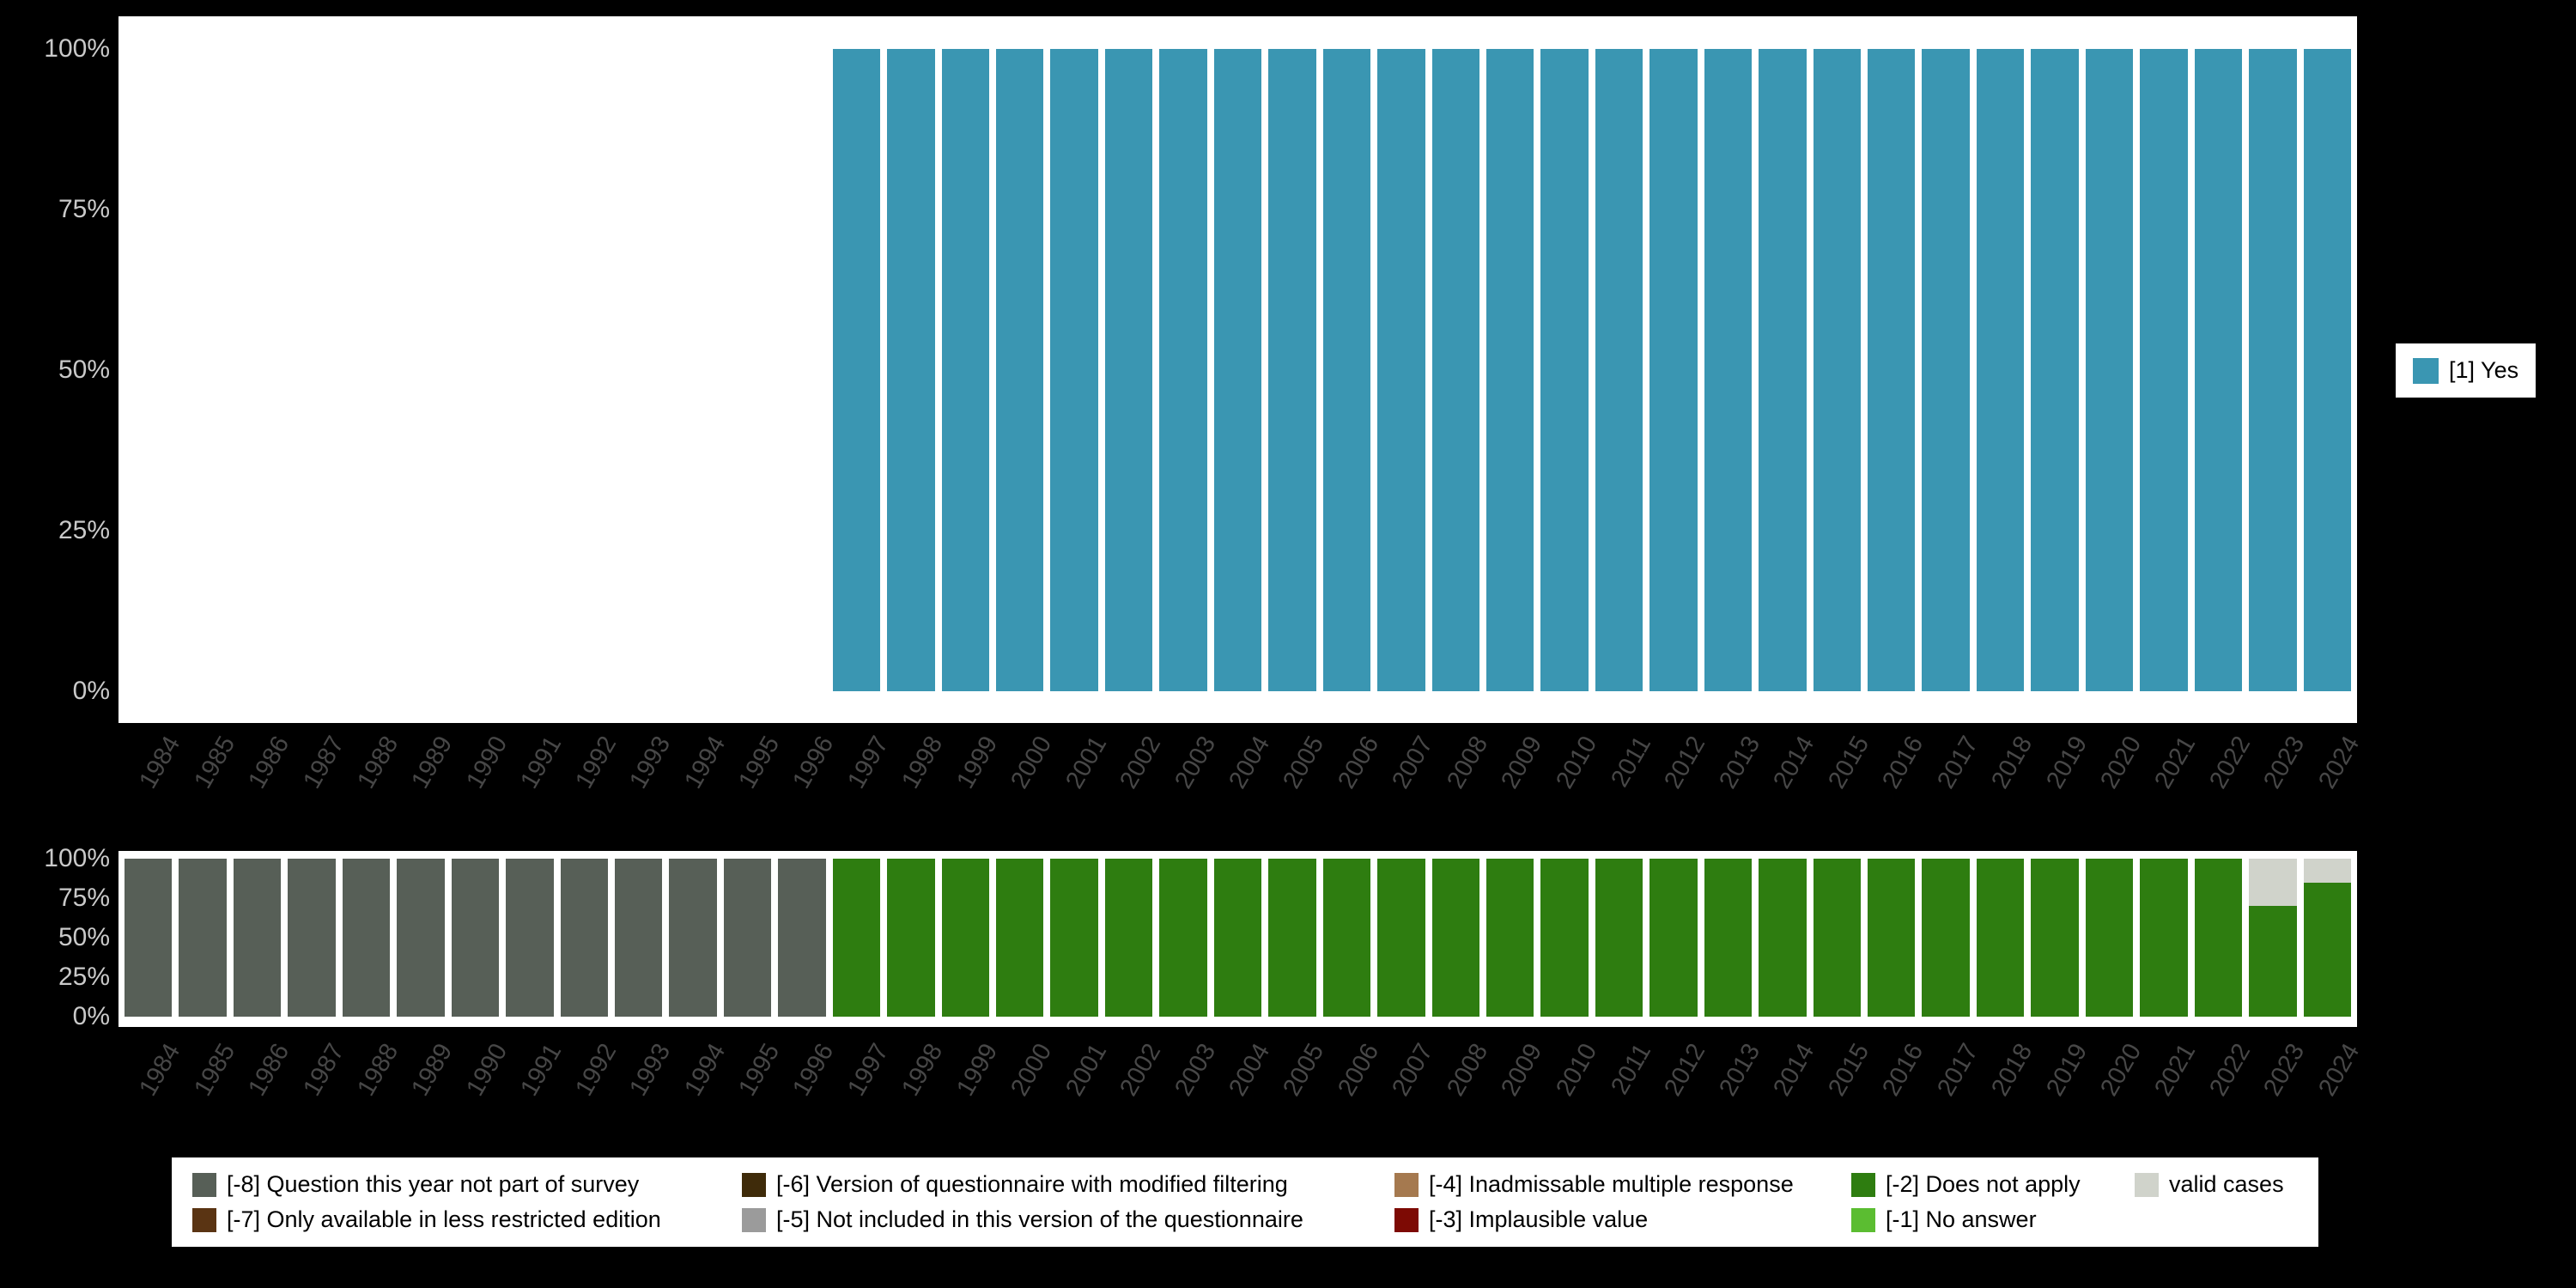 The width and height of the screenshot is (2576, 1288). Describe the element at coordinates (1081, 788) in the screenshot. I see `x-tick: 2001` at that location.